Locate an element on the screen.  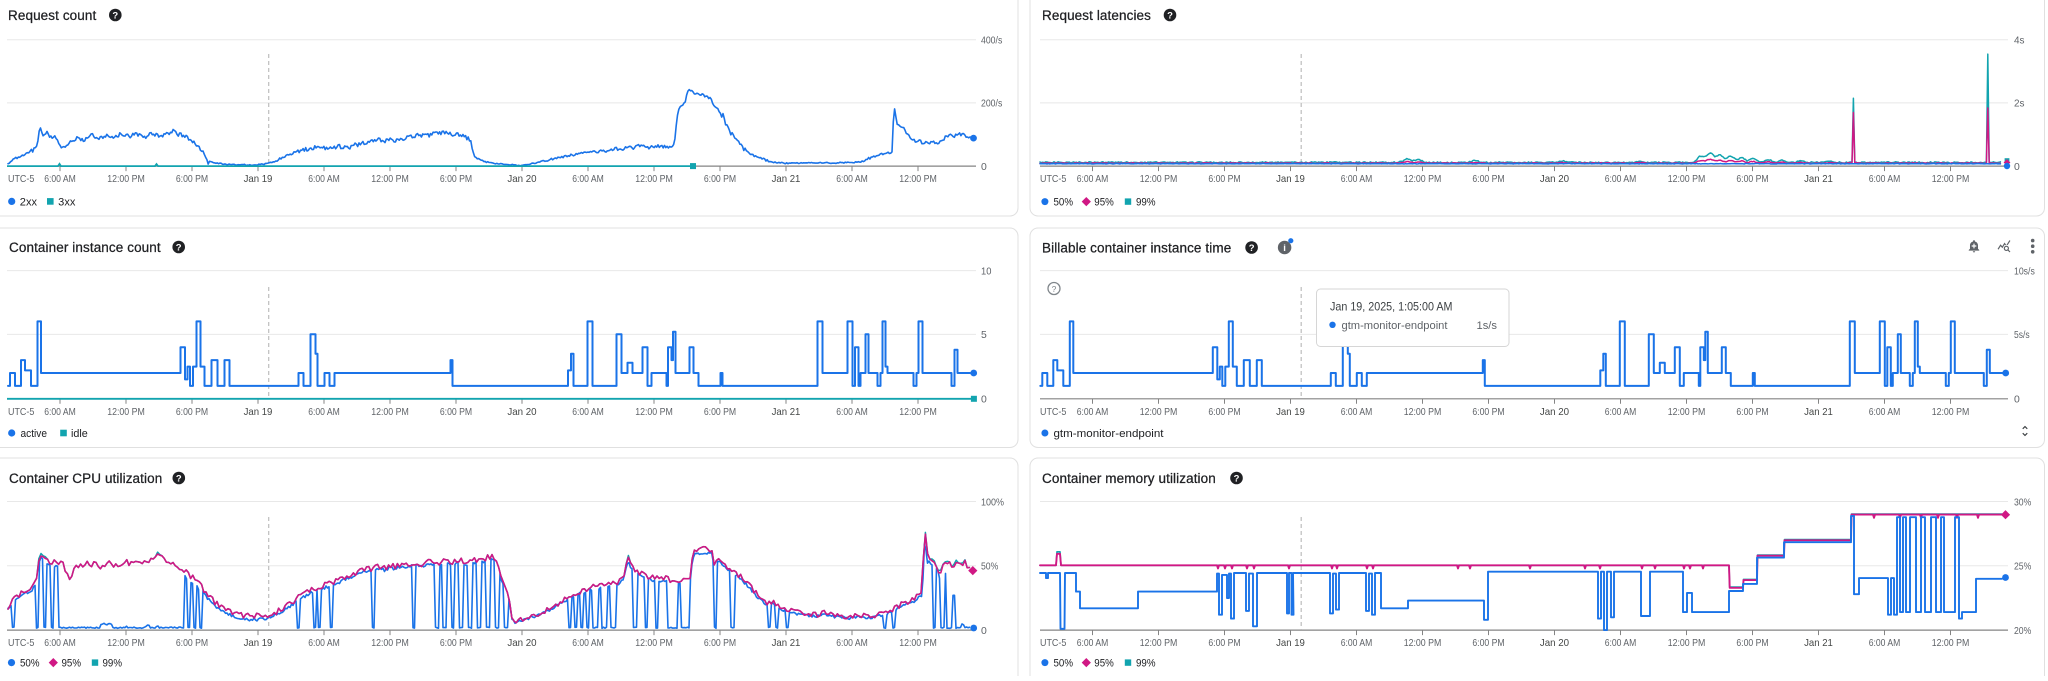
svg-text: 400/s is located at coordinates (991, 41).